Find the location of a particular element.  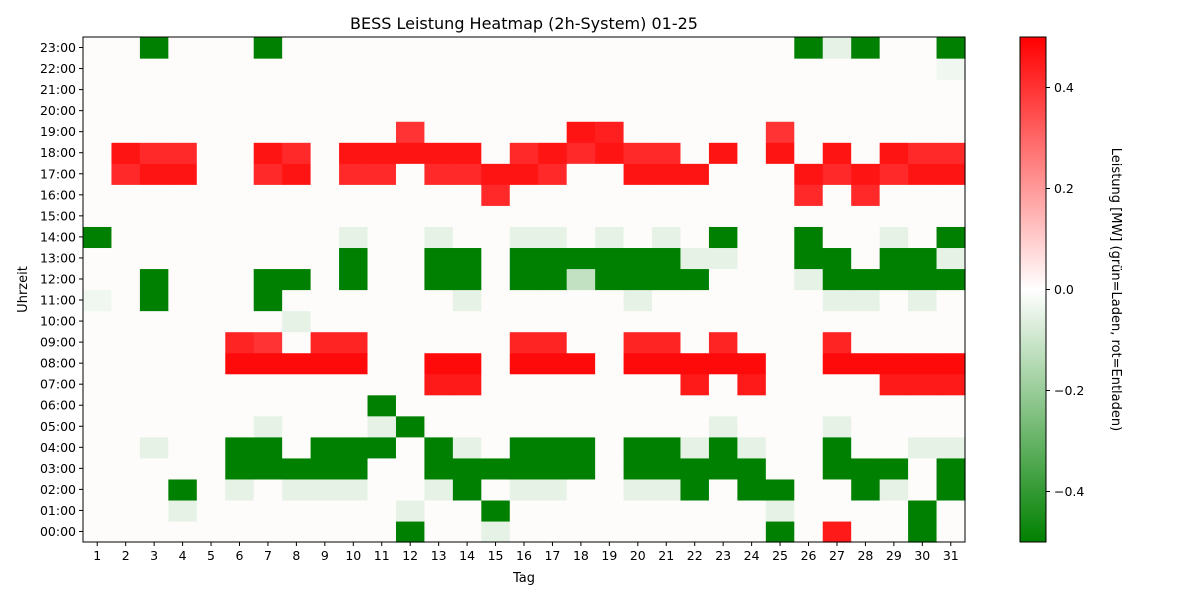

colorbar-tick-label: −0.4 is located at coordinates (1069, 491).